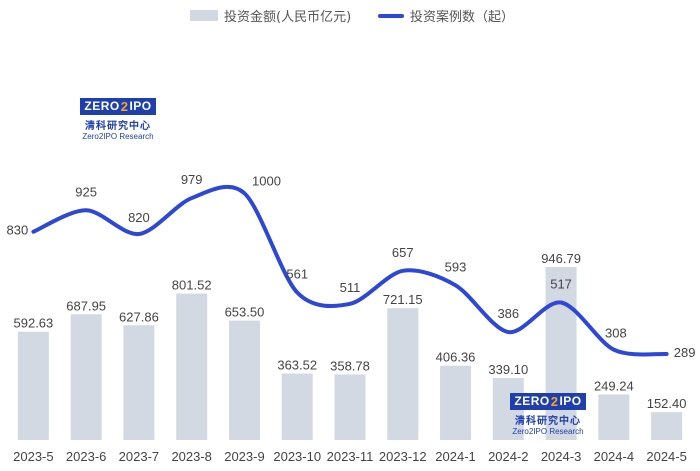 Image resolution: width=700 pixels, height=471 pixels. What do you see at coordinates (350, 287) in the screenshot?
I see `line-value-label: 511` at bounding box center [350, 287].